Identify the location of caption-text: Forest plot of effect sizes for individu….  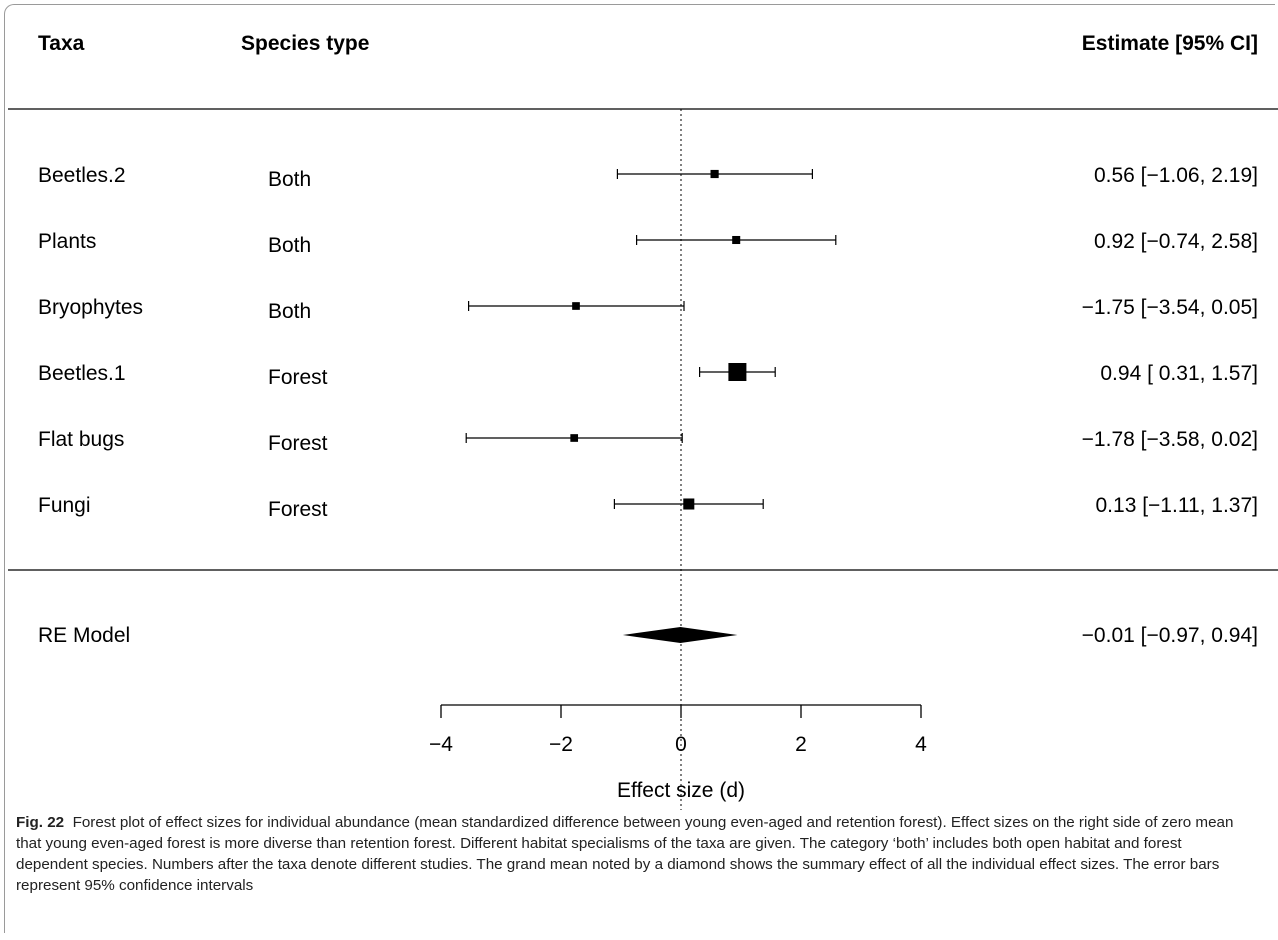
(625, 854).